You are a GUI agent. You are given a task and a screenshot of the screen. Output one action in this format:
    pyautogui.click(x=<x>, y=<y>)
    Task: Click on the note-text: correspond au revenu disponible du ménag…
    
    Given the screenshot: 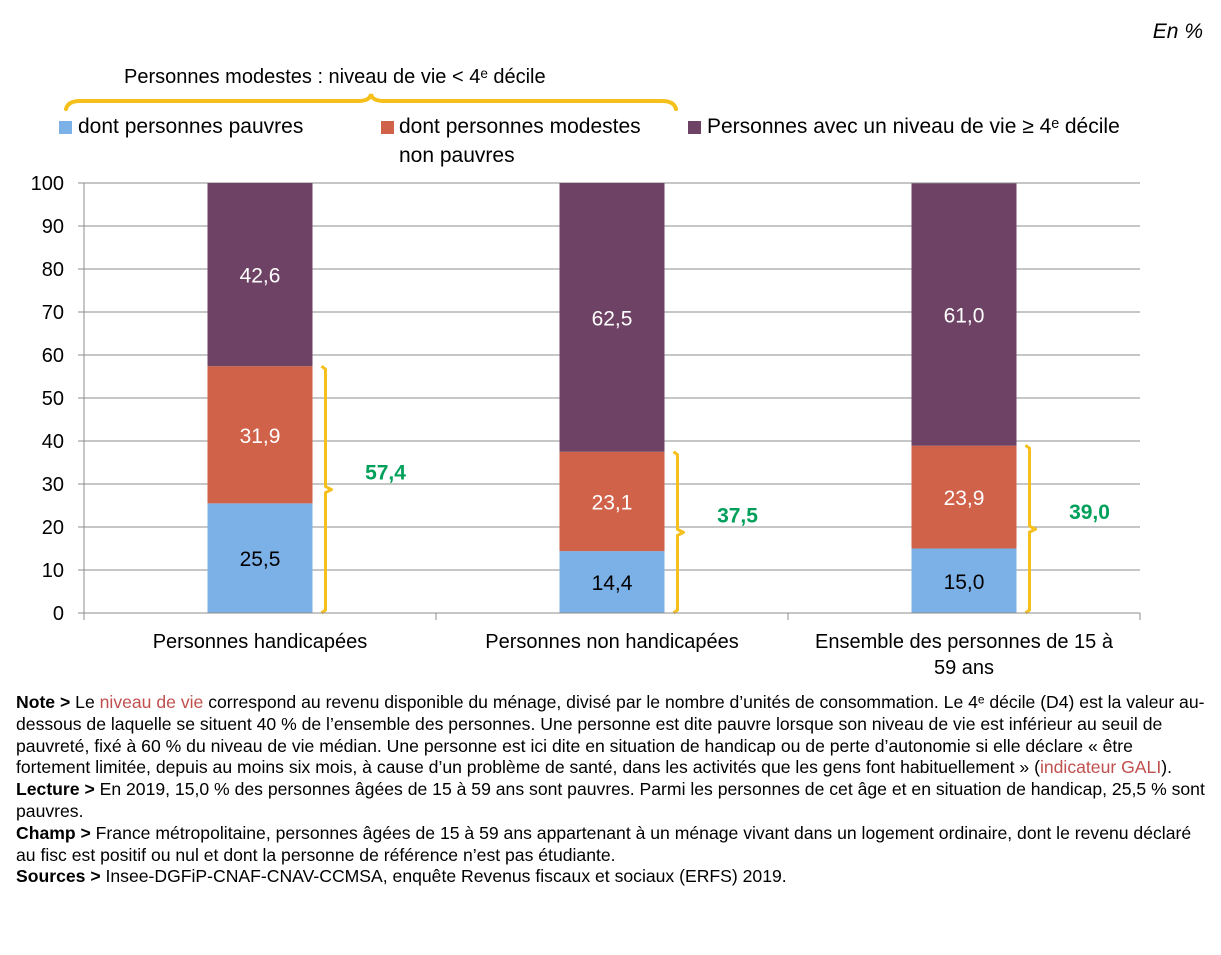 What is the action you would take?
    pyautogui.click(x=610, y=735)
    